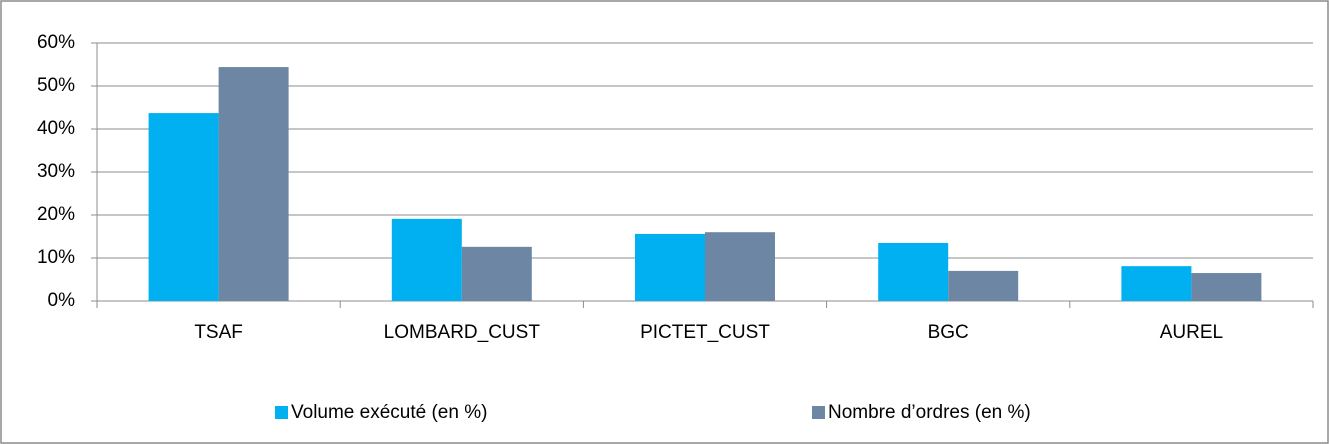 The height and width of the screenshot is (444, 1329). What do you see at coordinates (929, 412) in the screenshot?
I see `legend-label: Nombre d’ordres (en %)` at bounding box center [929, 412].